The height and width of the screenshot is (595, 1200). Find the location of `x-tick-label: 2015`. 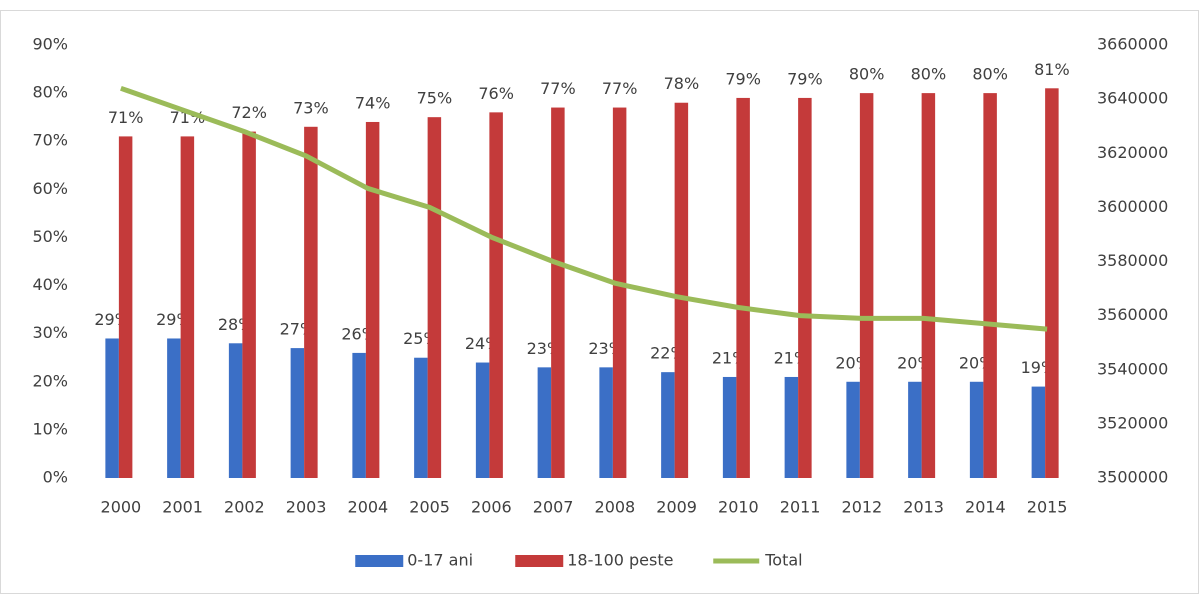

x-tick-label: 2015 is located at coordinates (1047, 507).